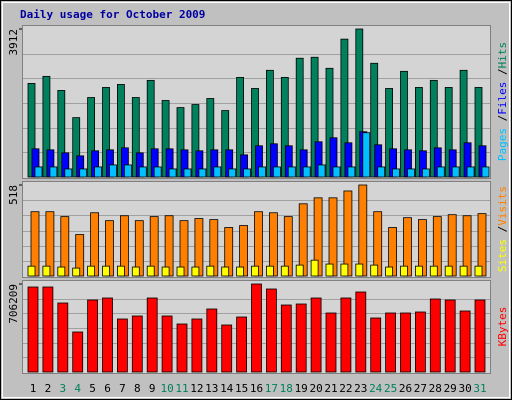 The height and width of the screenshot is (400, 512). I want to click on x-tick-label: 2, so click(48, 388).